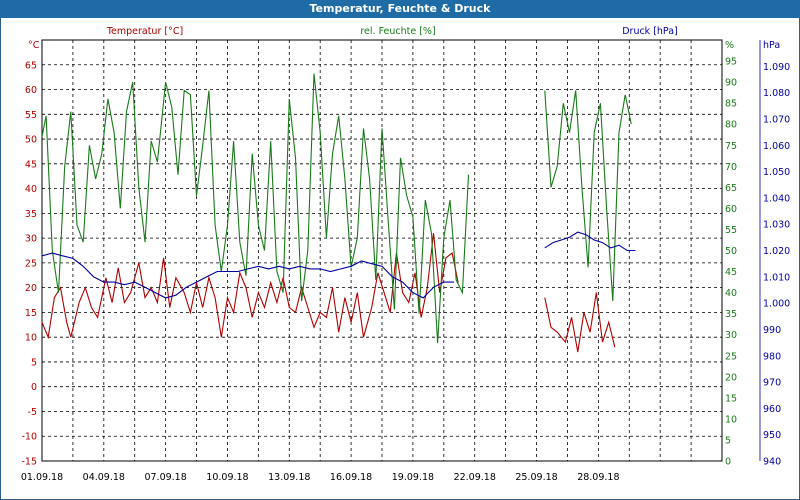 The height and width of the screenshot is (500, 800). Describe the element at coordinates (776, 198) in the screenshot. I see `pressure-tick-label: 1.040` at that location.